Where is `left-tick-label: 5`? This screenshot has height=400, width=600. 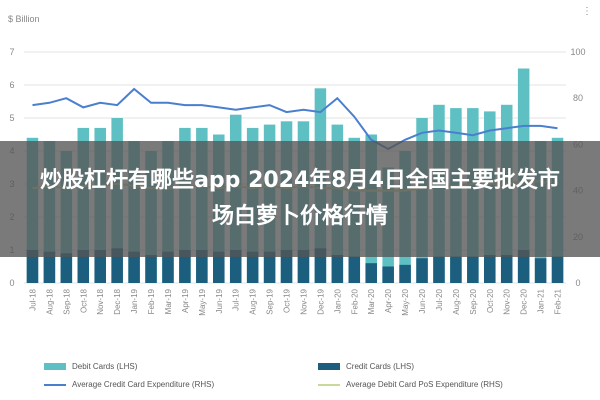
left-tick-label: 5 is located at coordinates (11, 118).